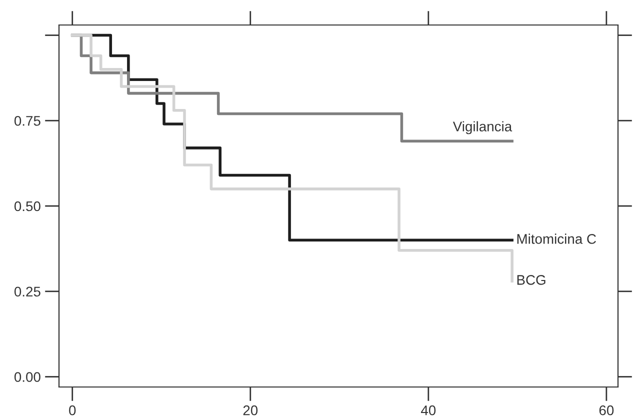 The height and width of the screenshot is (418, 639). What do you see at coordinates (250, 410) in the screenshot?
I see `x-tick-label: 20` at bounding box center [250, 410].